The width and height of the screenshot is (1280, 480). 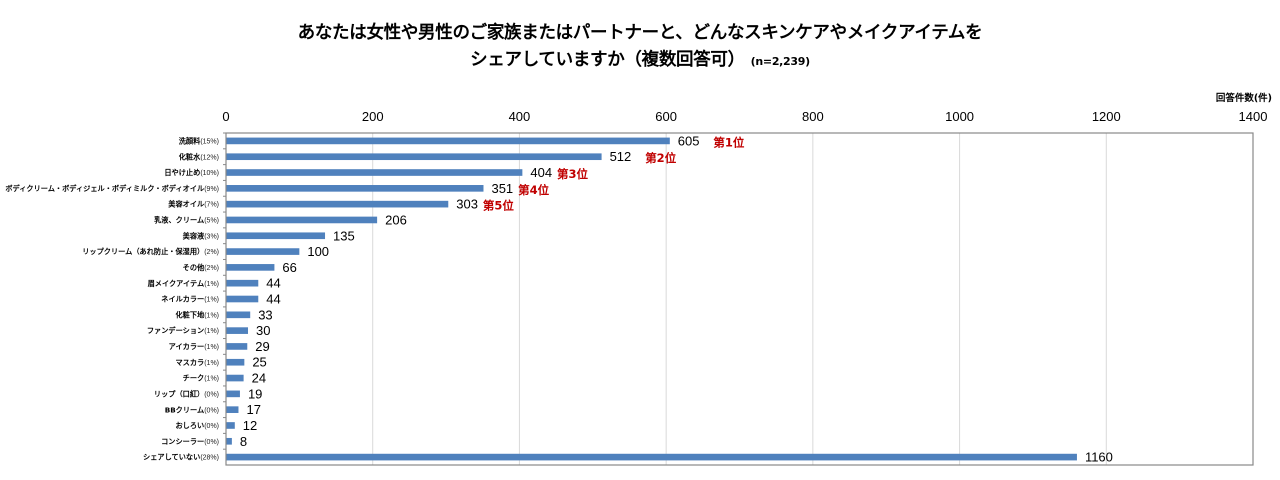 I want to click on category-name: 眉メイクアイテム, so click(x=176, y=283).